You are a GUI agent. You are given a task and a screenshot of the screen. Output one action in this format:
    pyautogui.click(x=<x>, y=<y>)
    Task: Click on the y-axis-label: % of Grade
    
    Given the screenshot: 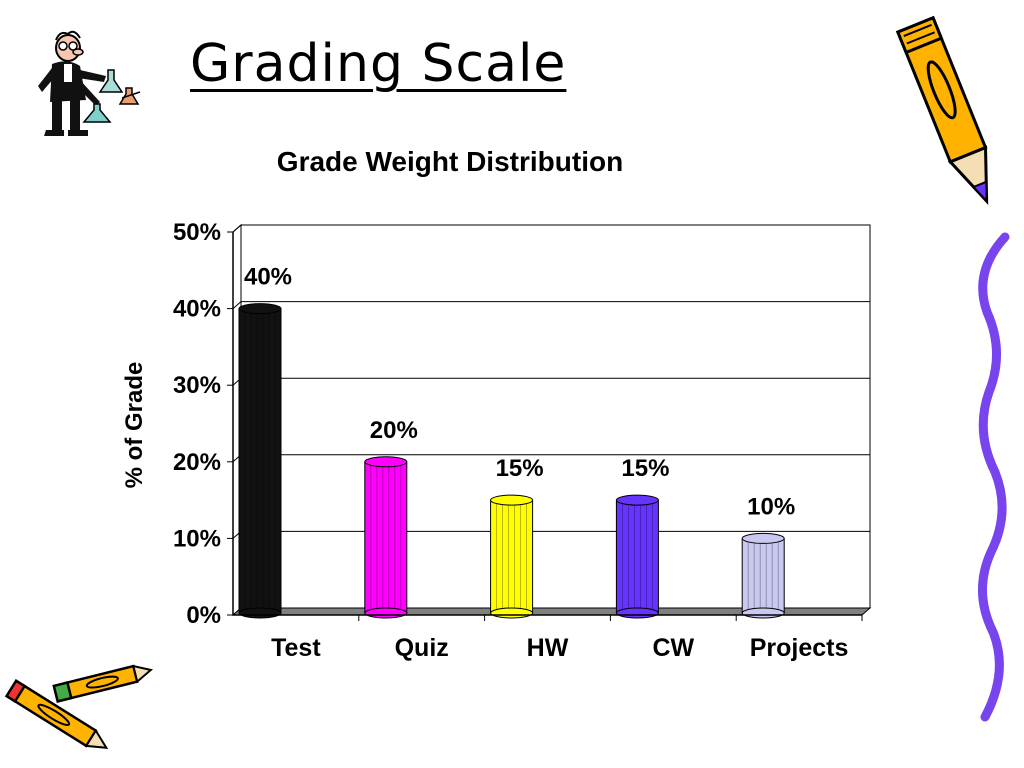 What is the action you would take?
    pyautogui.click(x=134, y=425)
    